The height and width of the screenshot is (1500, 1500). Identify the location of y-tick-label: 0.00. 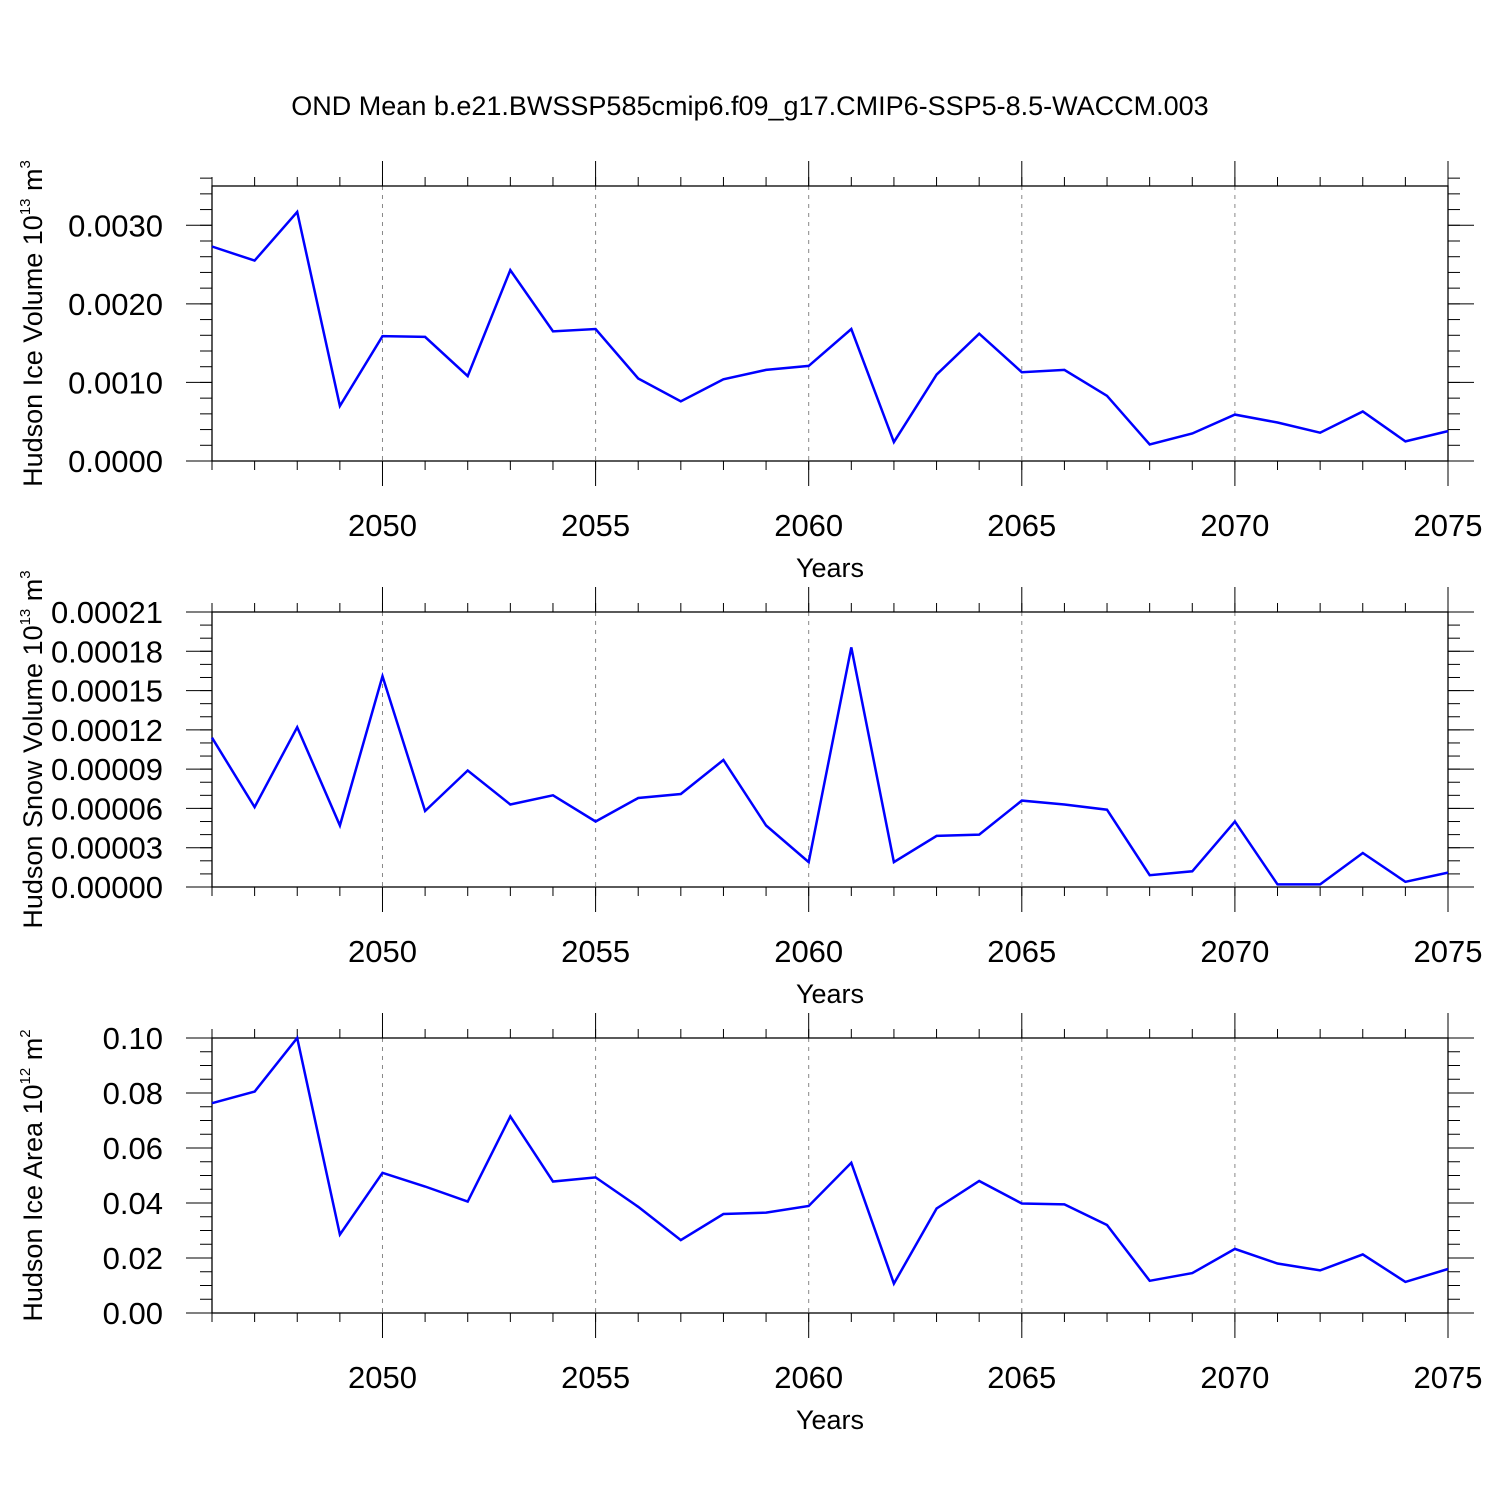
(133, 1313).